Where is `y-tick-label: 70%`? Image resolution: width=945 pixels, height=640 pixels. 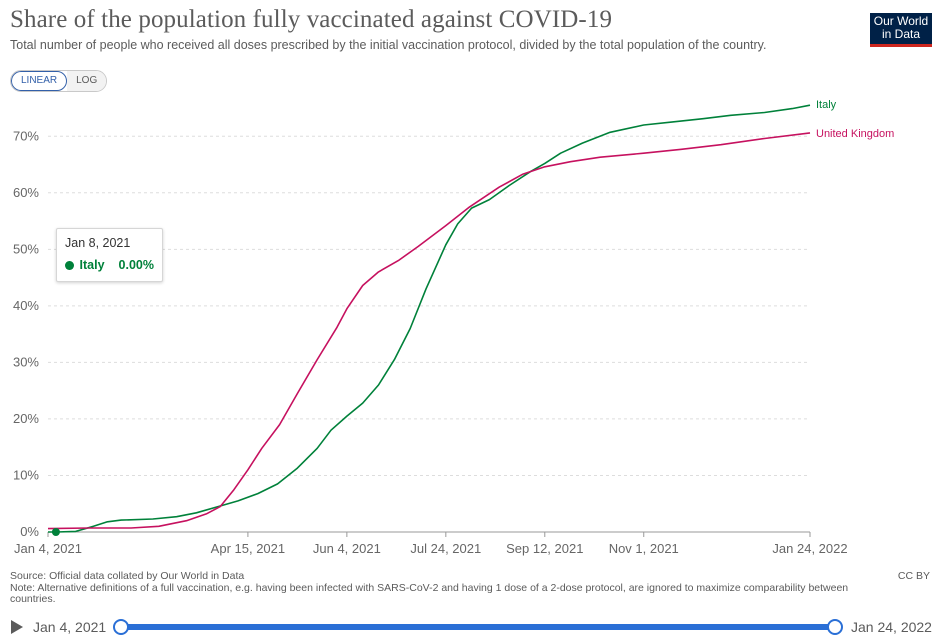 y-tick-label: 70% is located at coordinates (26, 135).